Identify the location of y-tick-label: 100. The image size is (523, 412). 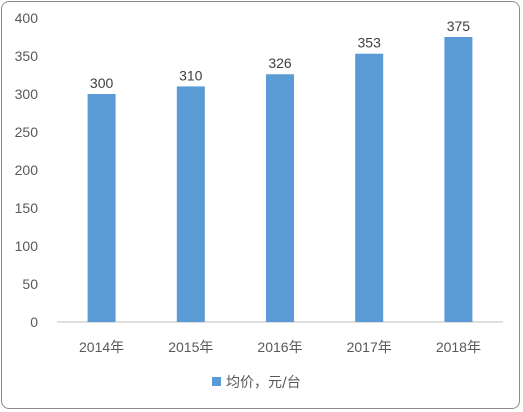
(27, 246).